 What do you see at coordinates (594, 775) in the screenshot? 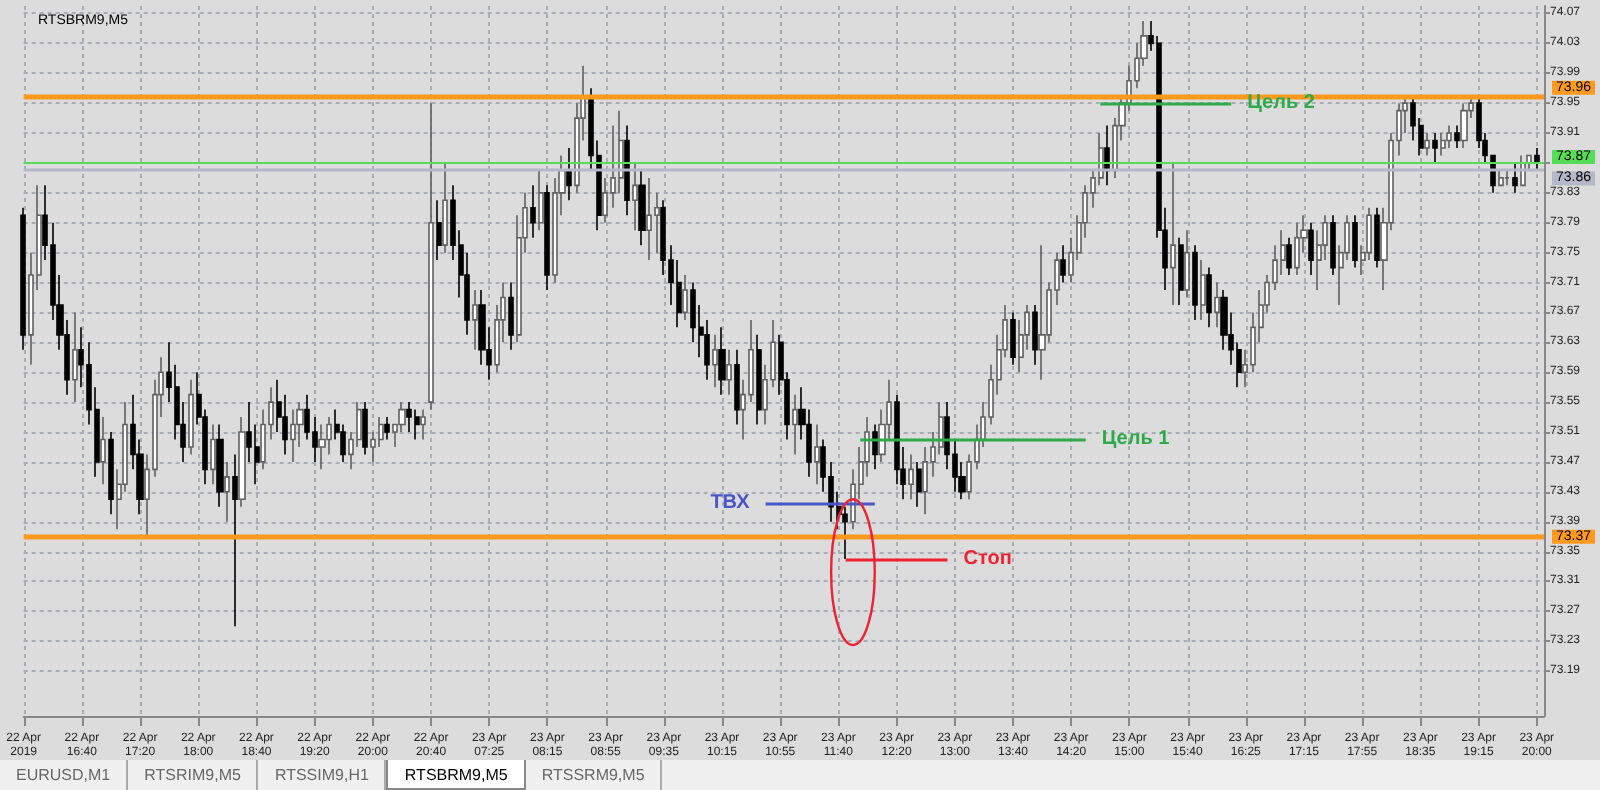
I see `text: RTSSRM9,M5` at bounding box center [594, 775].